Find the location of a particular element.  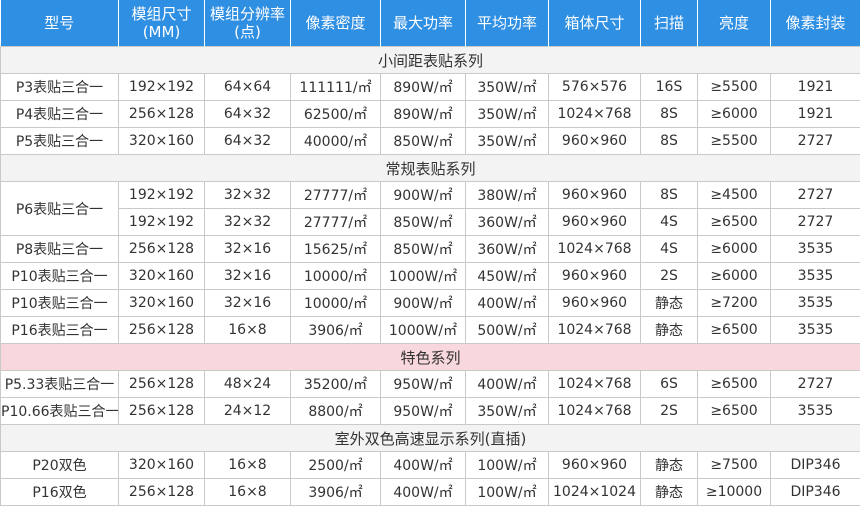

data-cell: 15625/㎡ is located at coordinates (335, 249).